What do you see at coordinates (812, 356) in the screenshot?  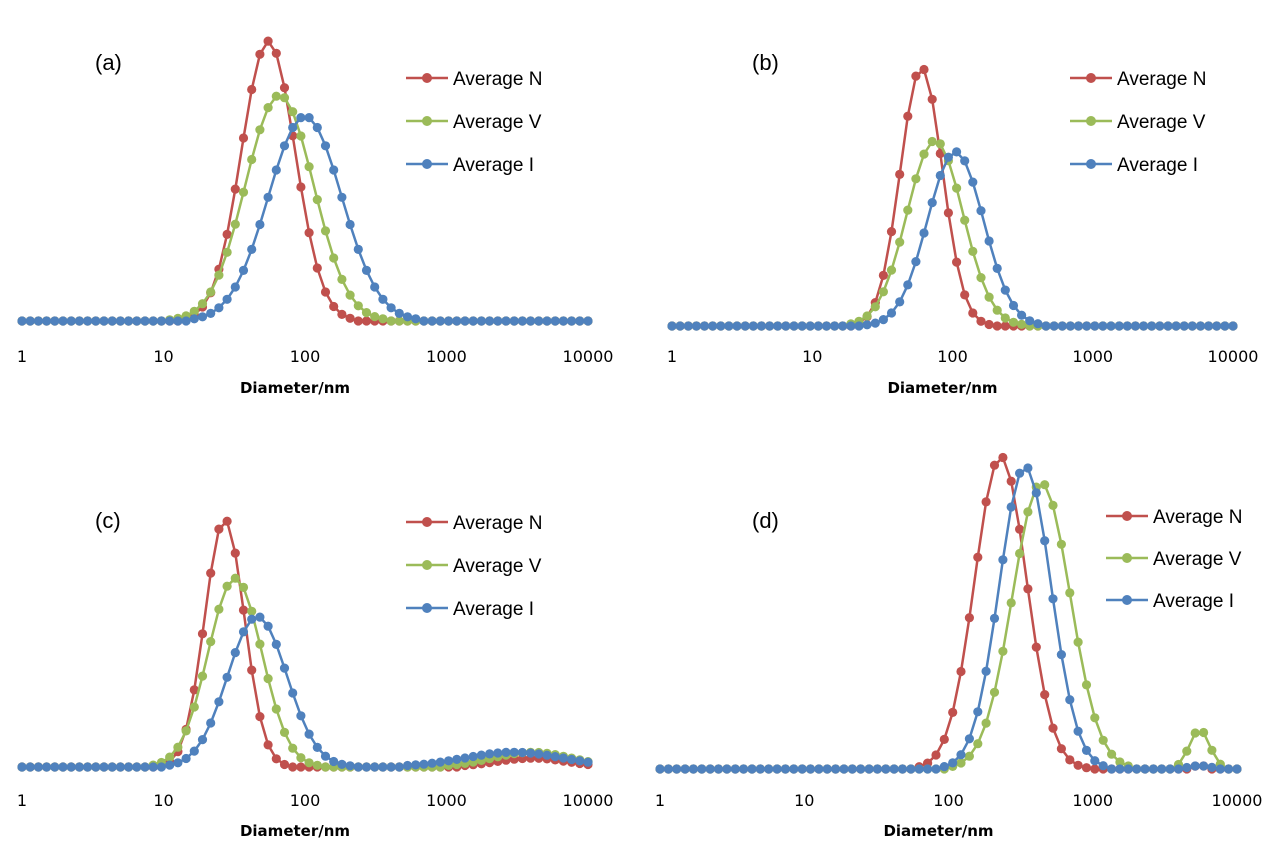 I see `x-tick-label: 10` at bounding box center [812, 356].